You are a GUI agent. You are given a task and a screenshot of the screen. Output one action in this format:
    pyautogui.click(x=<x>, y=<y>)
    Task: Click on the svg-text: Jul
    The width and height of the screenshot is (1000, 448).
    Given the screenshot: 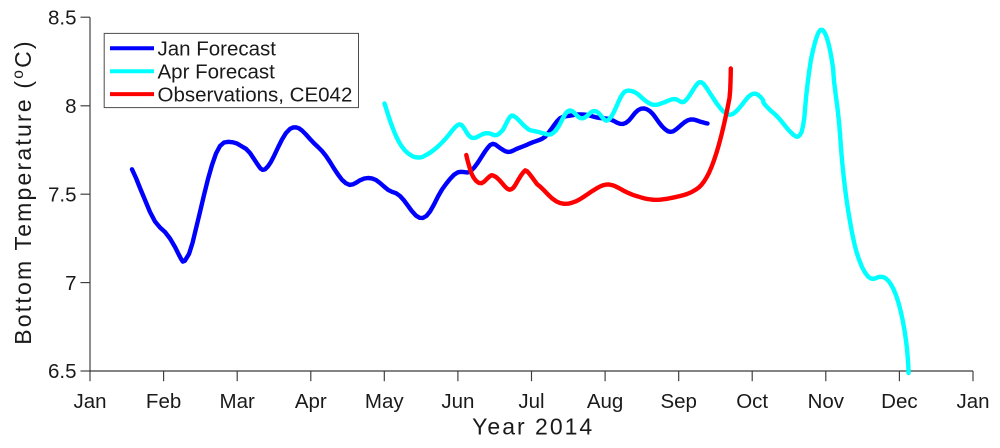 What is the action you would take?
    pyautogui.click(x=531, y=401)
    